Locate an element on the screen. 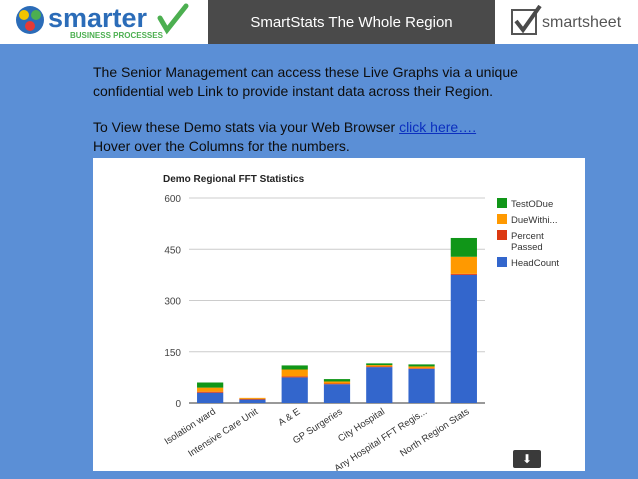  x-tick-label: A & E is located at coordinates (289, 417).